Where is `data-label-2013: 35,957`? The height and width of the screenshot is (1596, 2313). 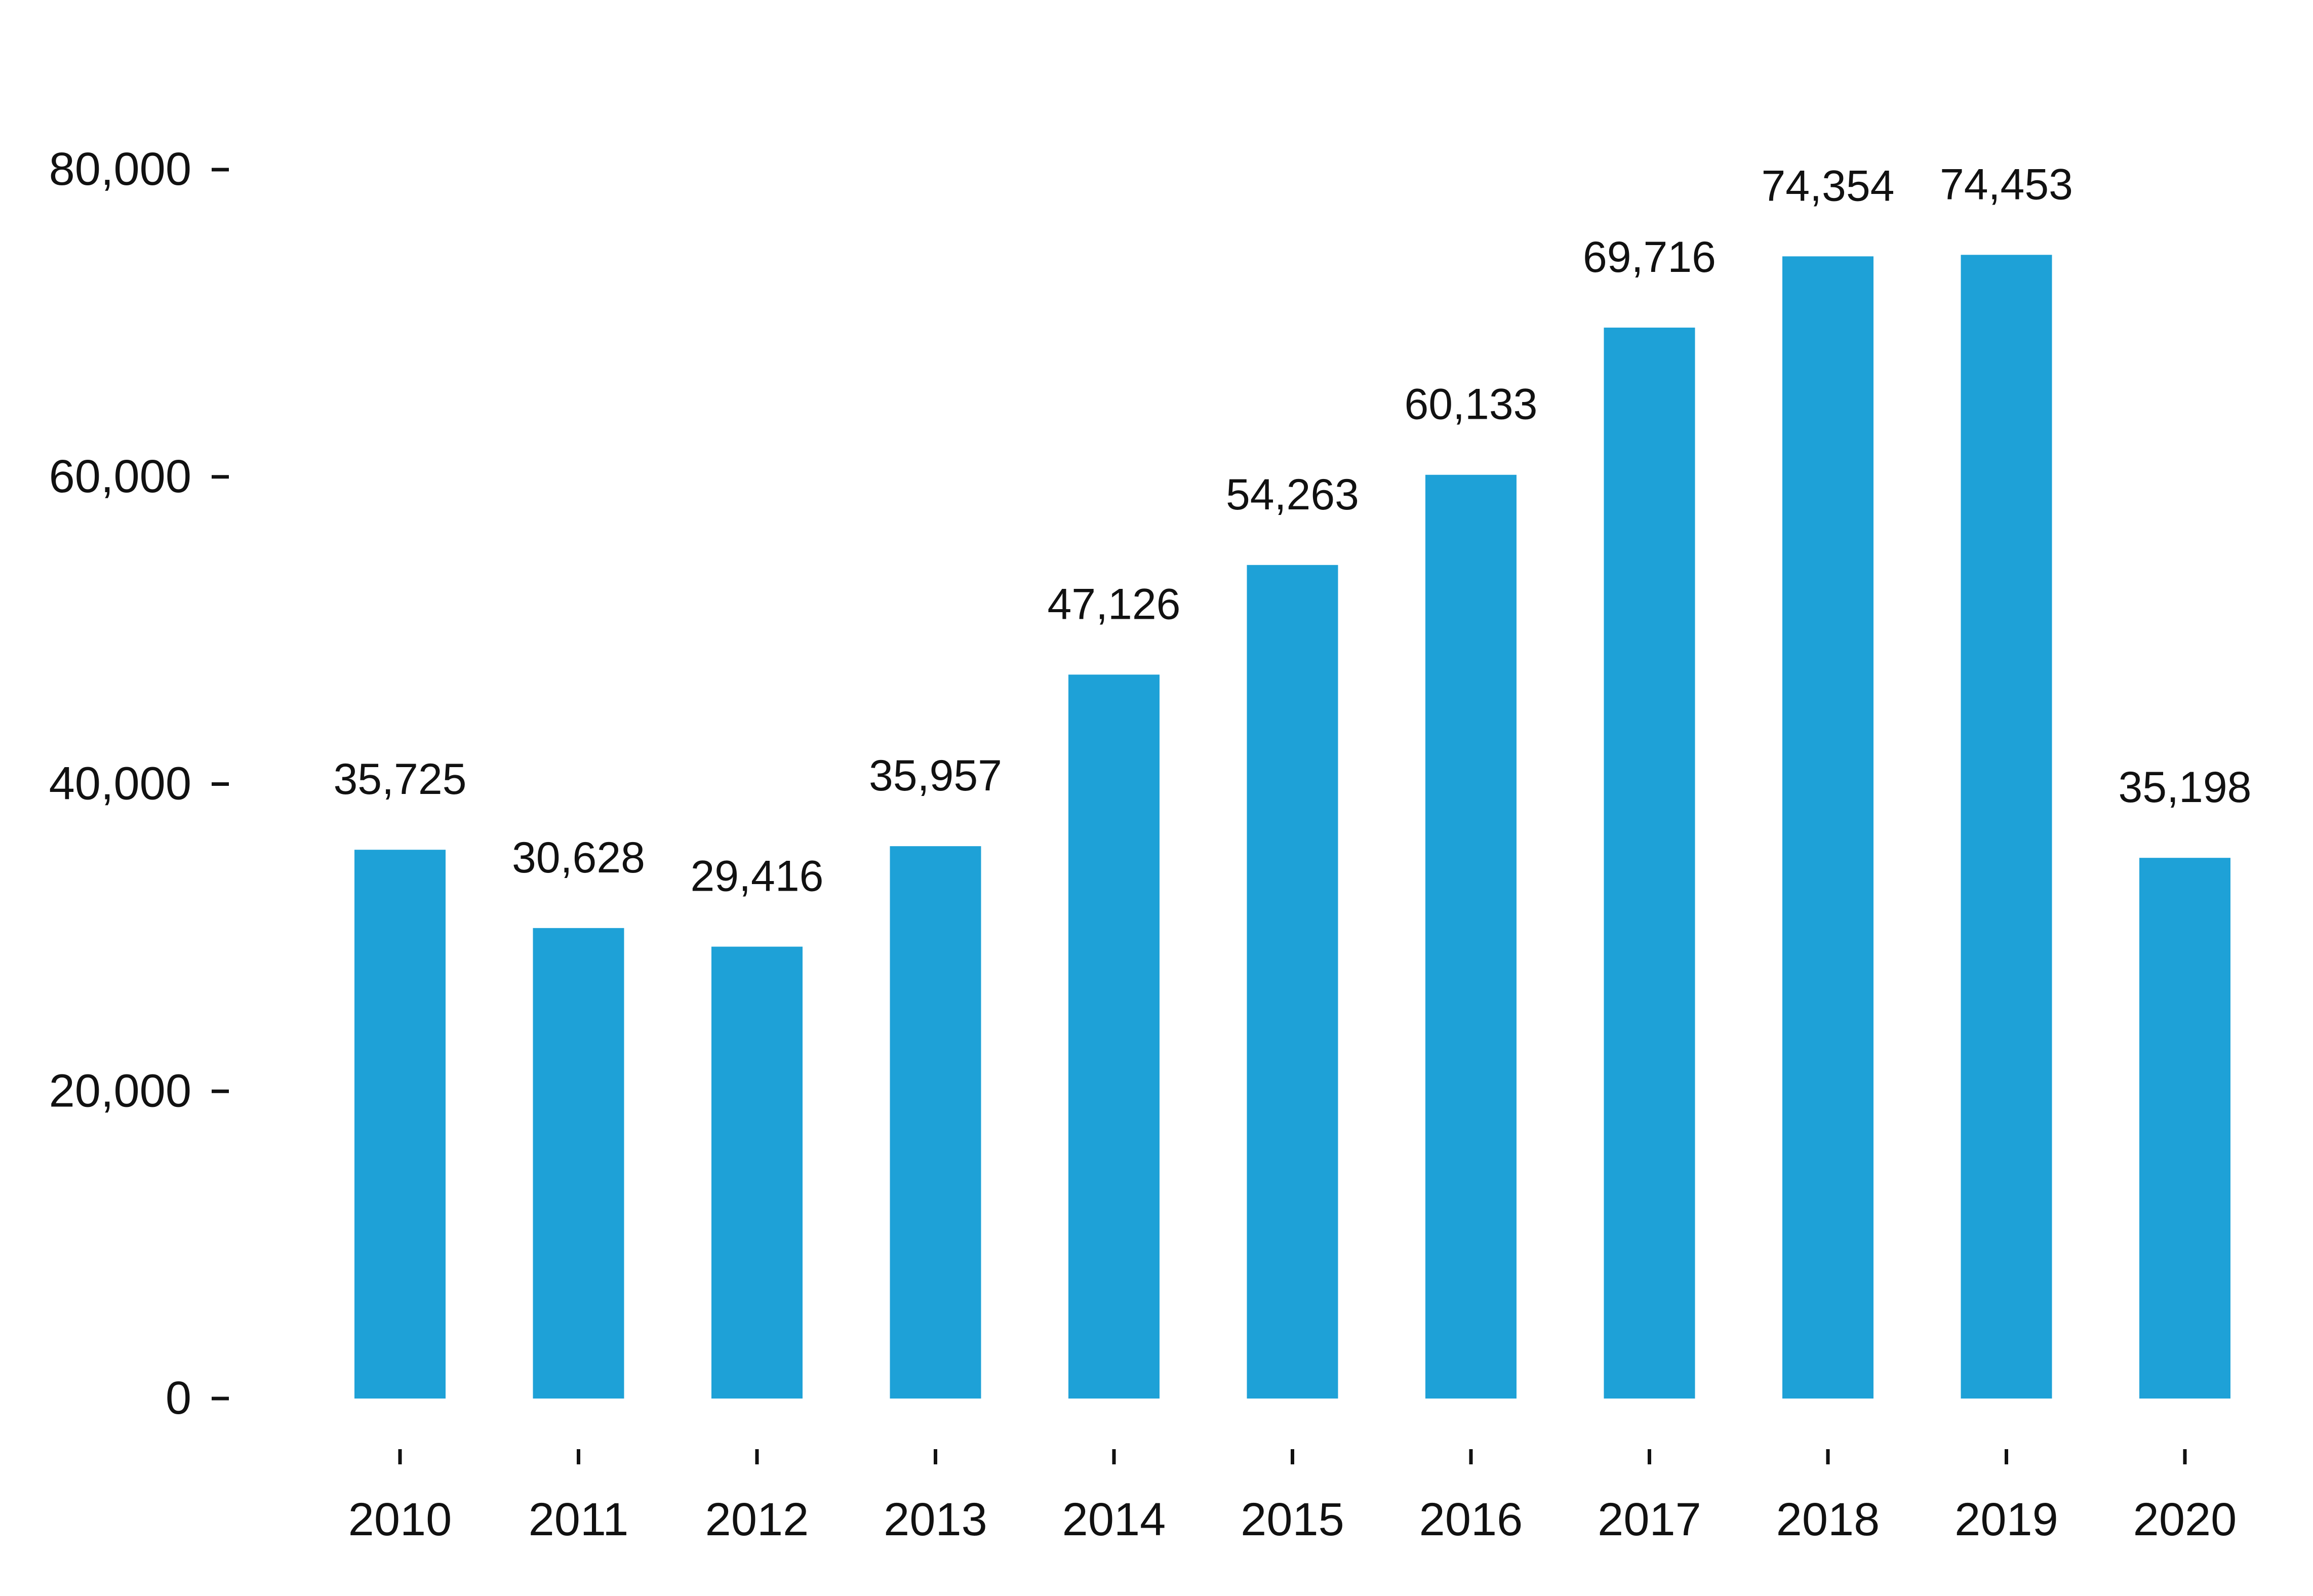 data-label-2013: 35,957 is located at coordinates (935, 776).